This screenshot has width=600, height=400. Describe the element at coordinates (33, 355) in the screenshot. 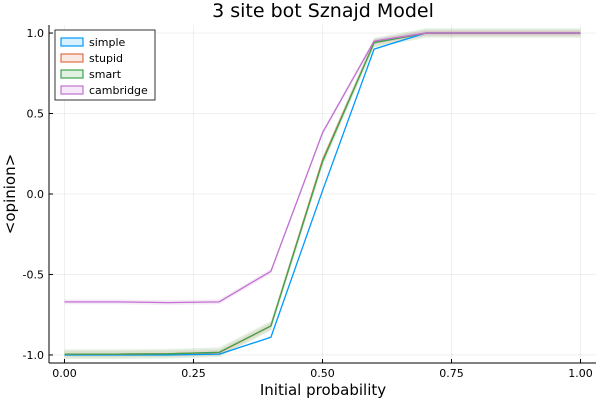

I see `y-tick-label: -1.0` at that location.